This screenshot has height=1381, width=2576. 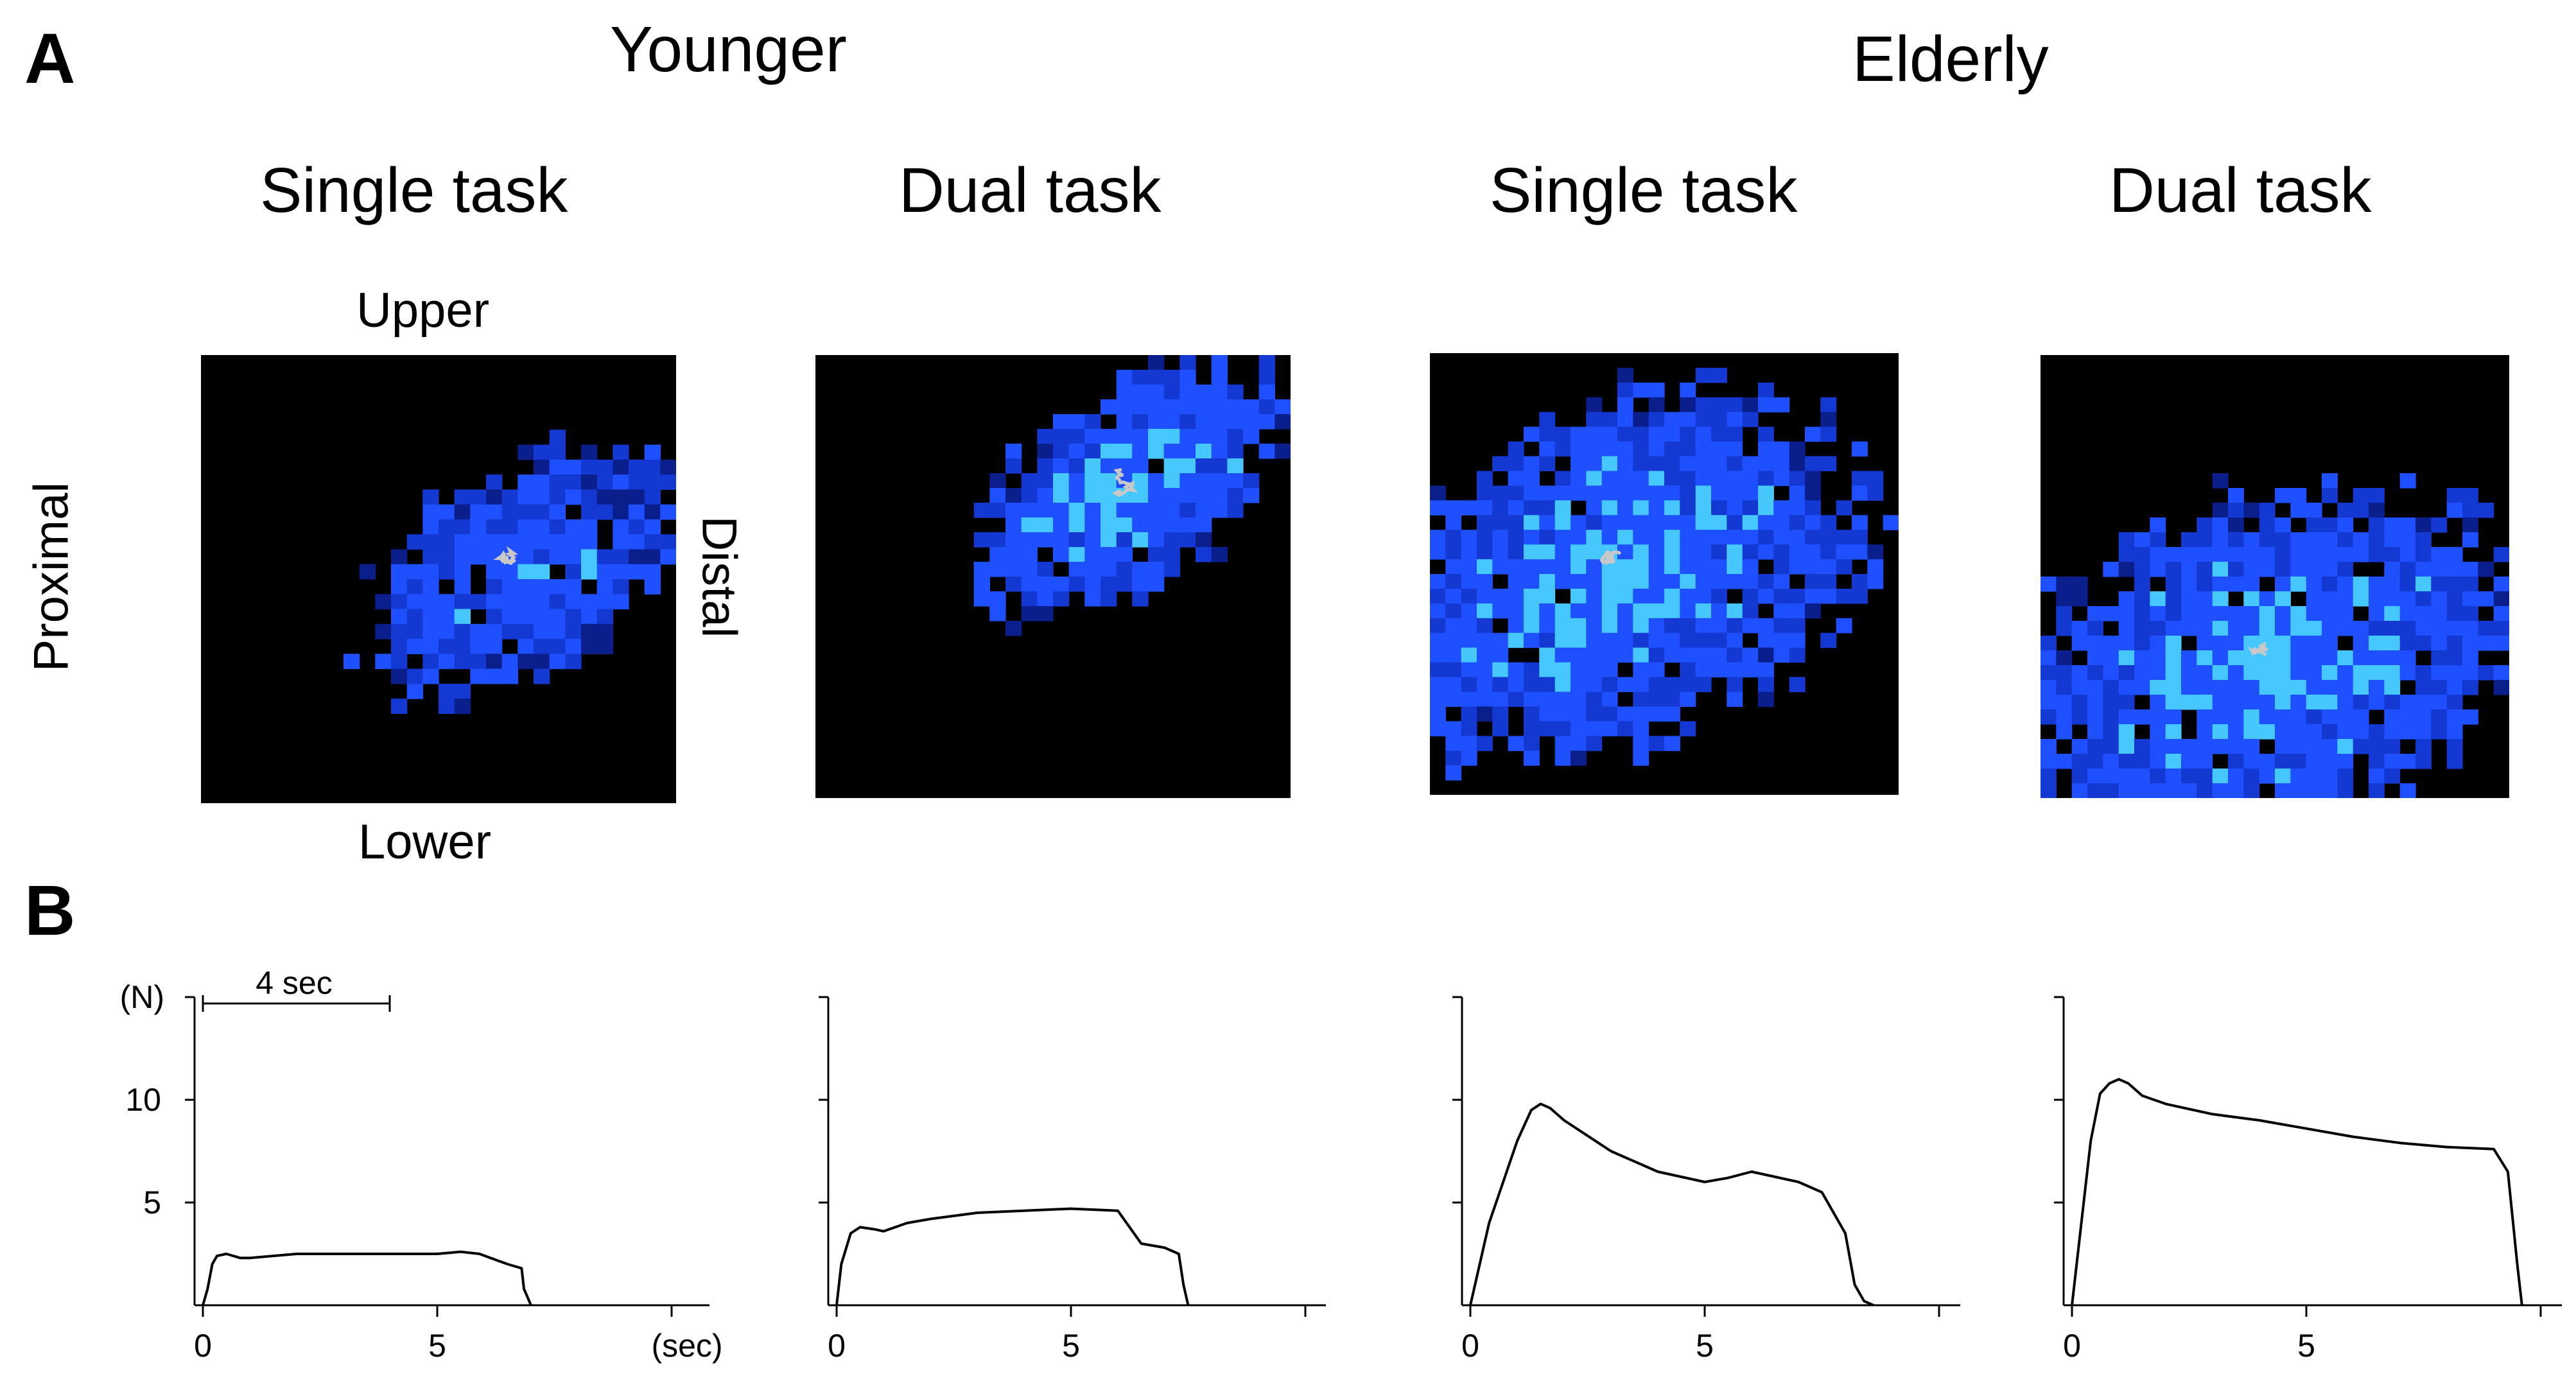 I want to click on x-tick-label: 0, so click(x=203, y=1346).